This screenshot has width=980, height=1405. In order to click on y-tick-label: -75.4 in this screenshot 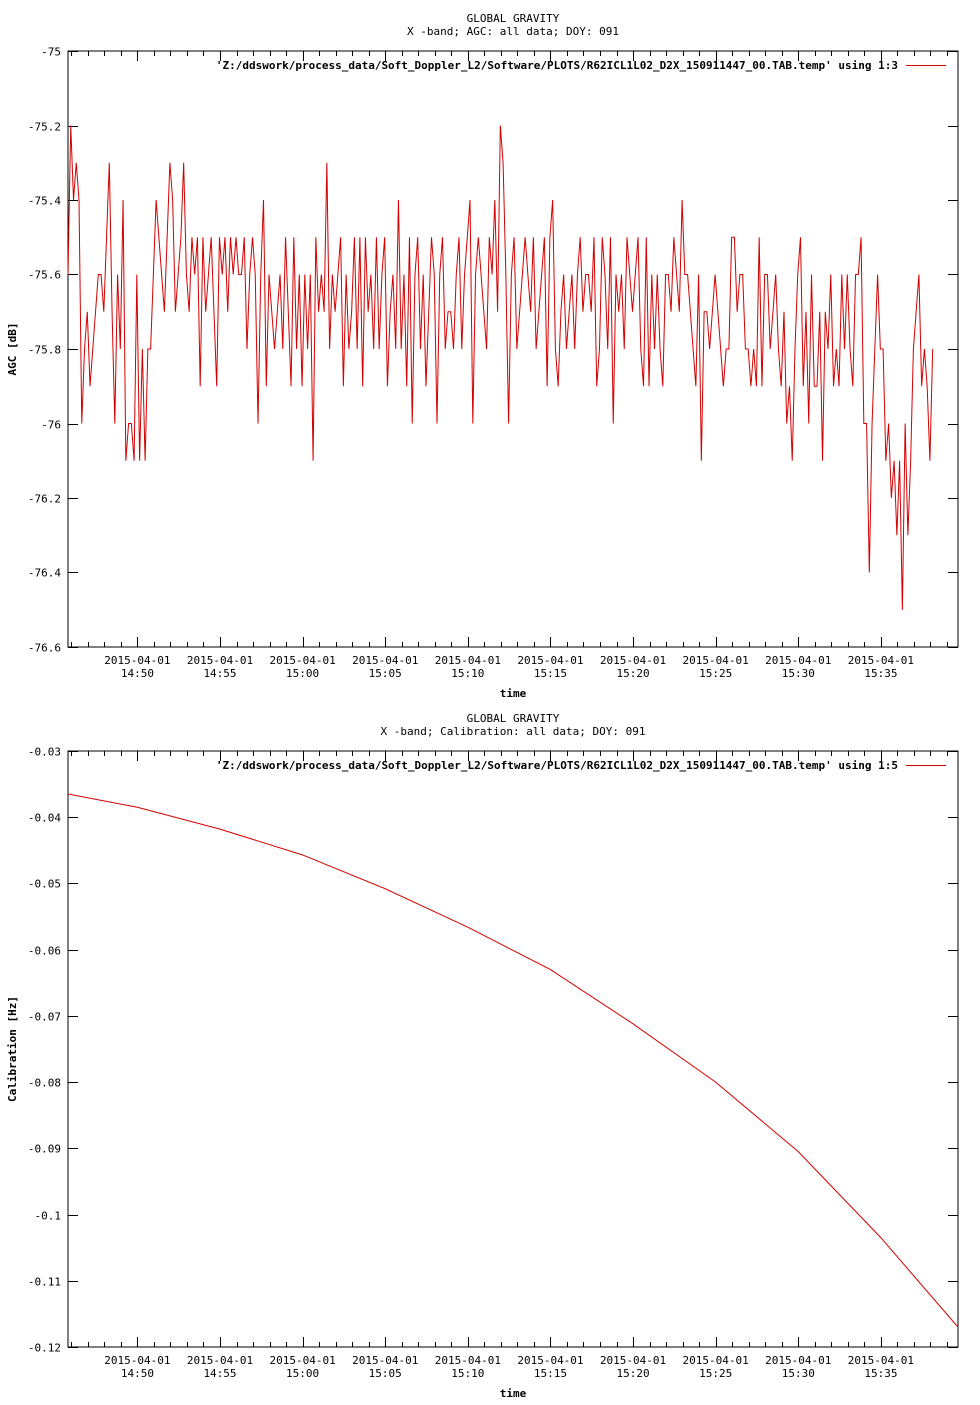, I will do `click(44, 201)`.